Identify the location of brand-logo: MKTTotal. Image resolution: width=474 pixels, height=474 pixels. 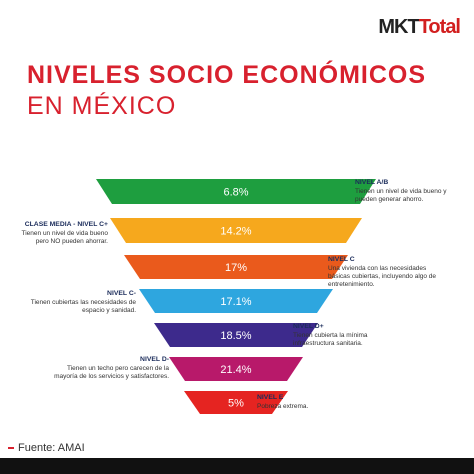
(419, 27).